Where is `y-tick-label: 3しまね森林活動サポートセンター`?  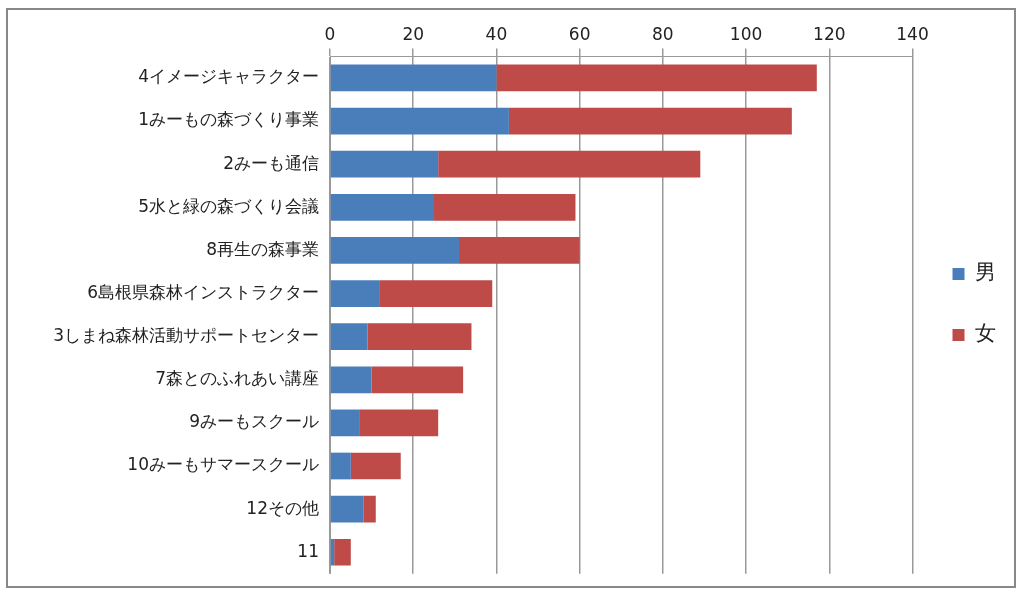 y-tick-label: 3しまね森林活動サポートセンター is located at coordinates (186, 335).